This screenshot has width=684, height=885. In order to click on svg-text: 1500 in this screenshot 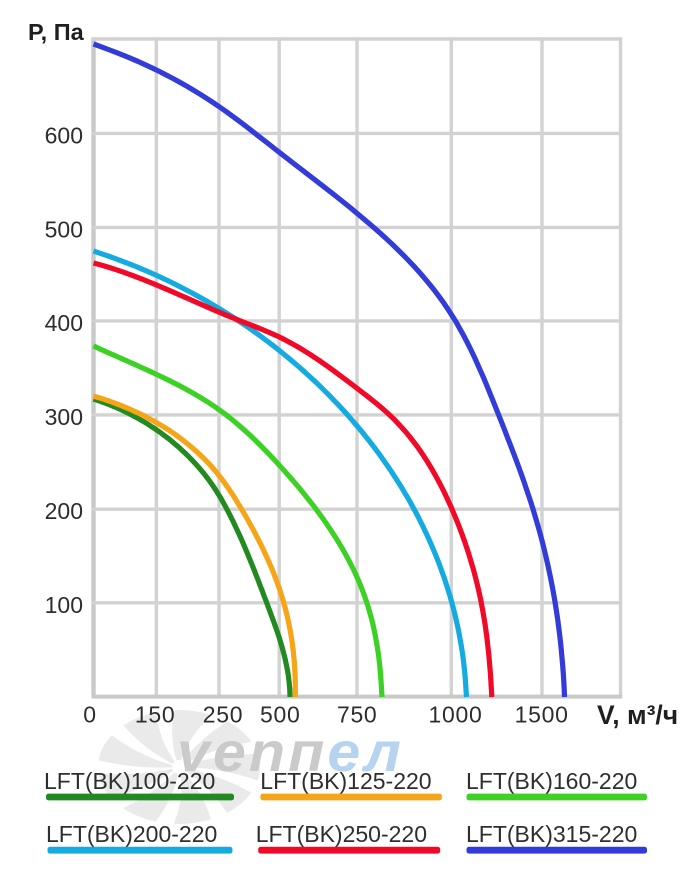, I will do `click(542, 715)`.